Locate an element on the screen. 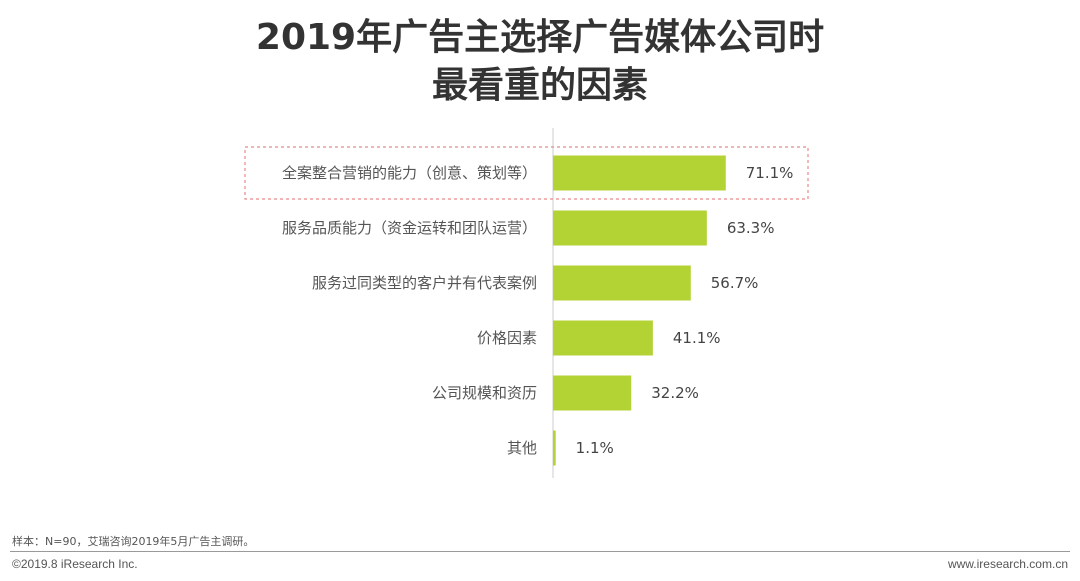 This screenshot has width=1080, height=581. value-label: 32.2% is located at coordinates (675, 393).